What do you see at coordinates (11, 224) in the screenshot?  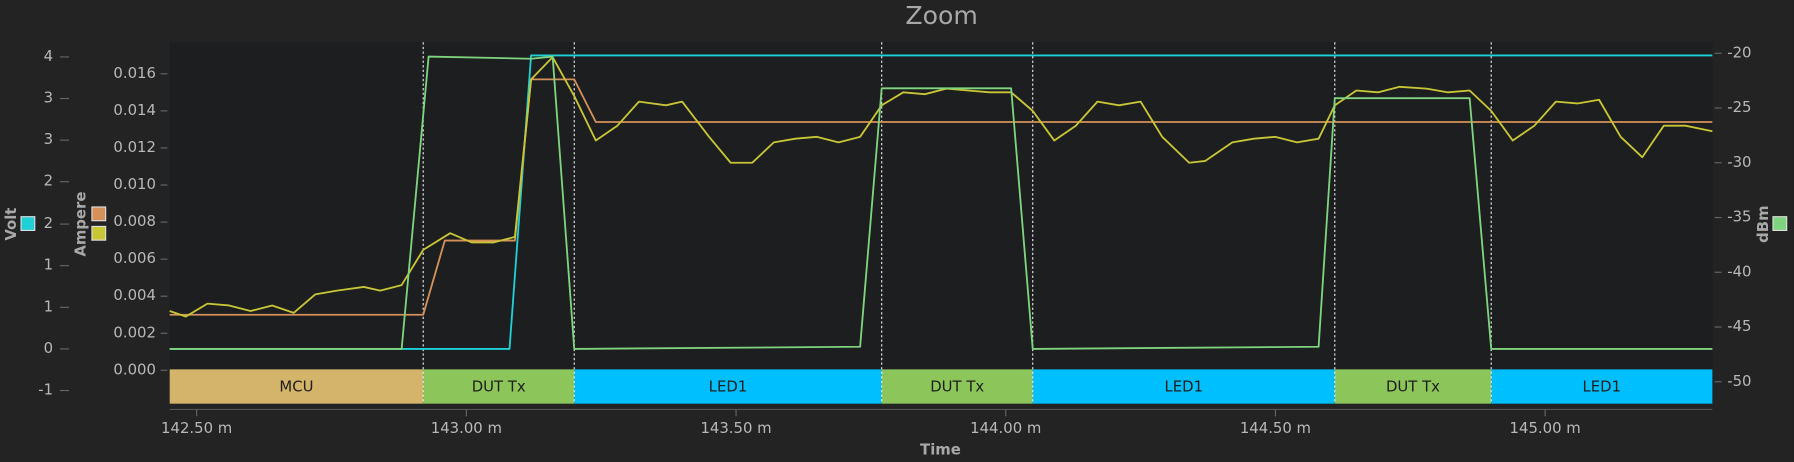 I see `y-axis-title: Volt` at bounding box center [11, 224].